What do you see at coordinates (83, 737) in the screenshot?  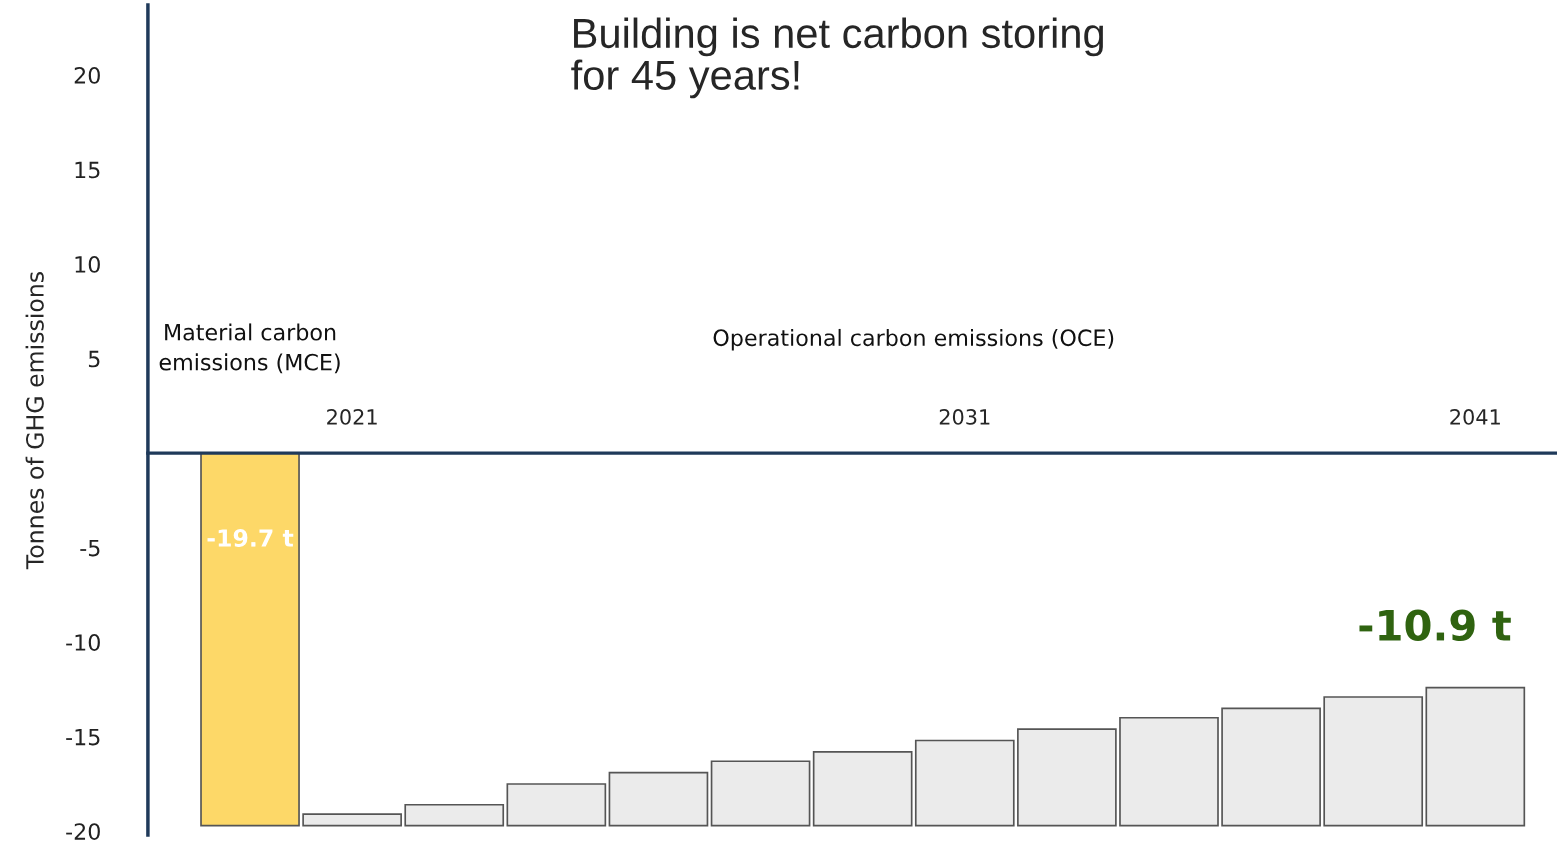 I see `y-tick-label: -15` at bounding box center [83, 737].